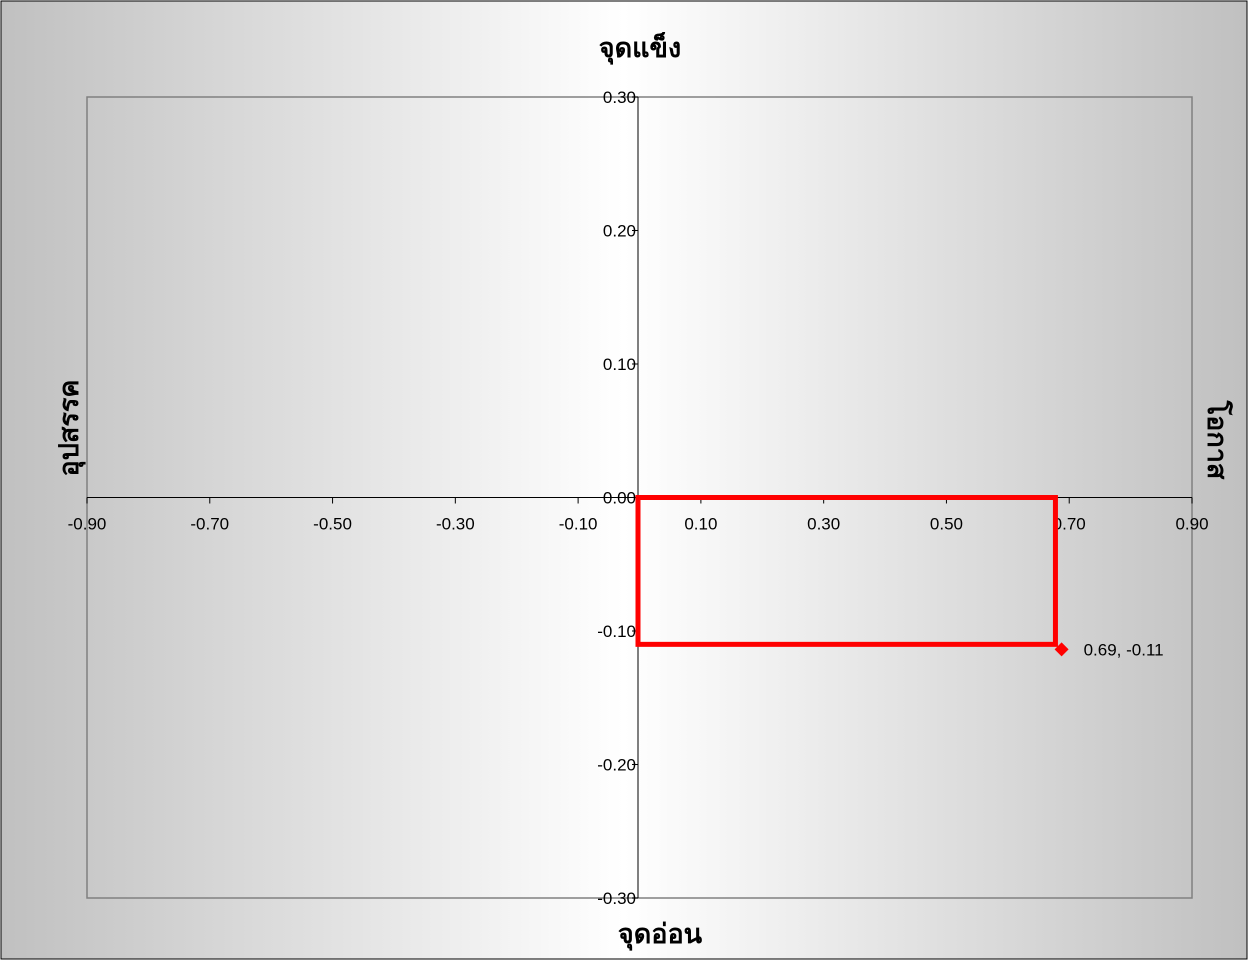  Describe the element at coordinates (332, 524) in the screenshot. I see `x-tick-label: -0.50` at that location.